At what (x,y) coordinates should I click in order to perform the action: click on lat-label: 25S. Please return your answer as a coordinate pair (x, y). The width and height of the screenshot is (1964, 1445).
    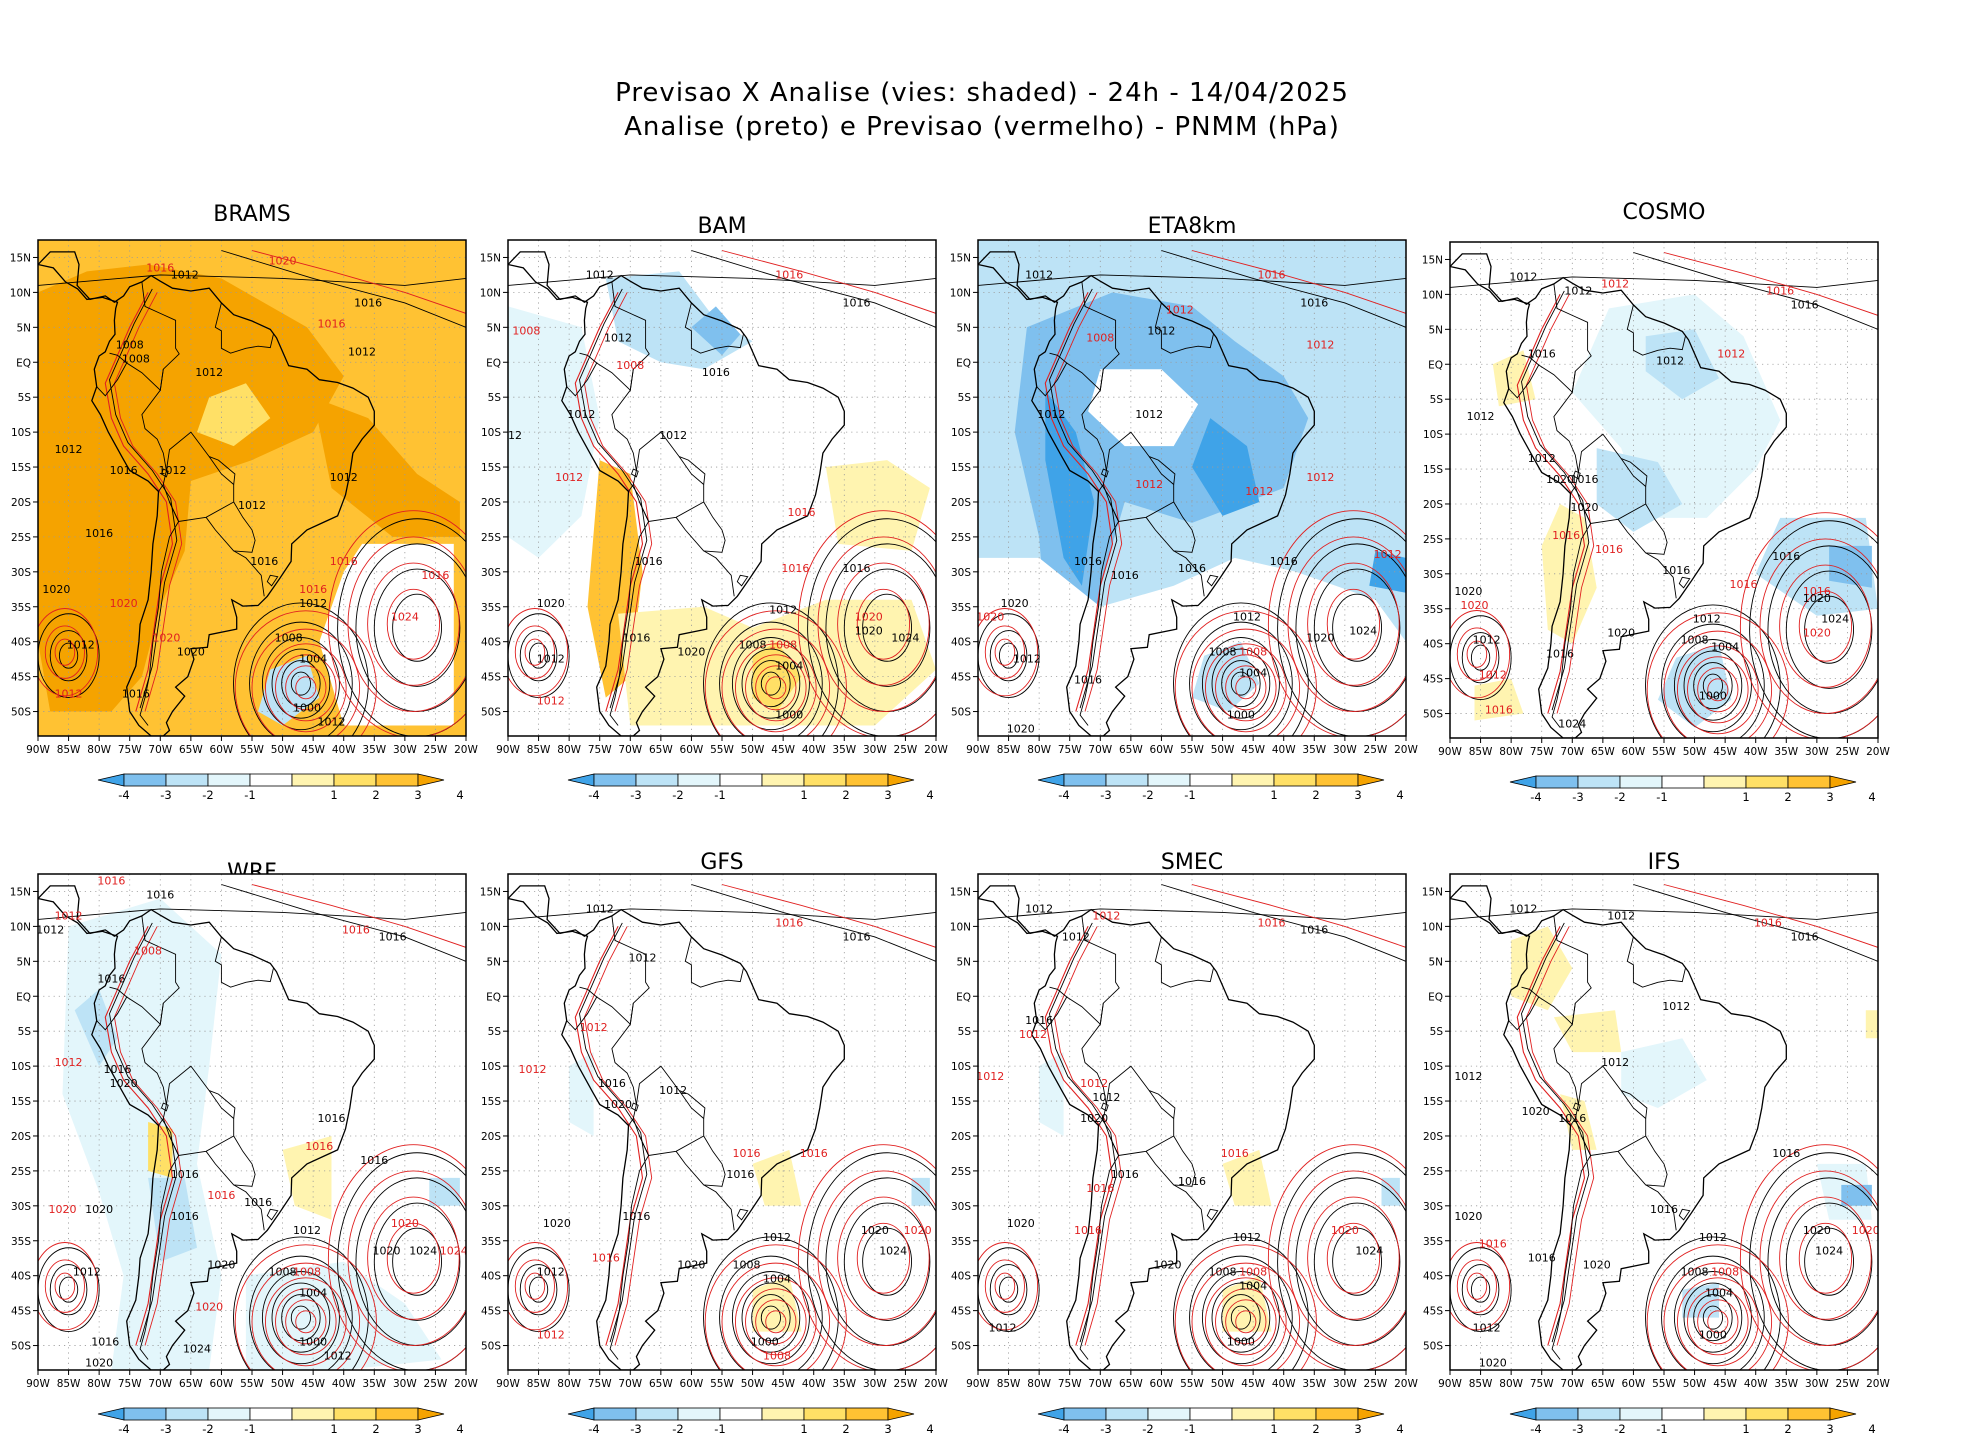
    Looking at the image, I should click on (1433, 1172).